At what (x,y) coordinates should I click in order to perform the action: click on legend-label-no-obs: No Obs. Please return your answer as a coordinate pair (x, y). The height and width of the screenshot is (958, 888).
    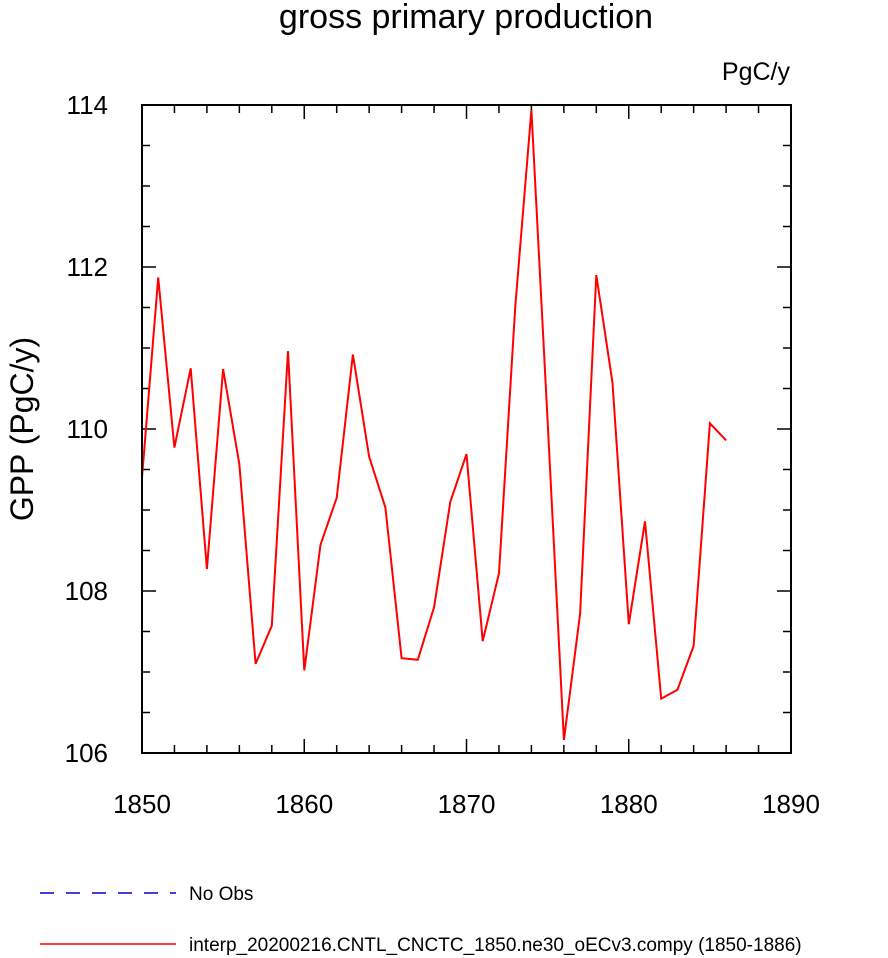
    Looking at the image, I should click on (221, 894).